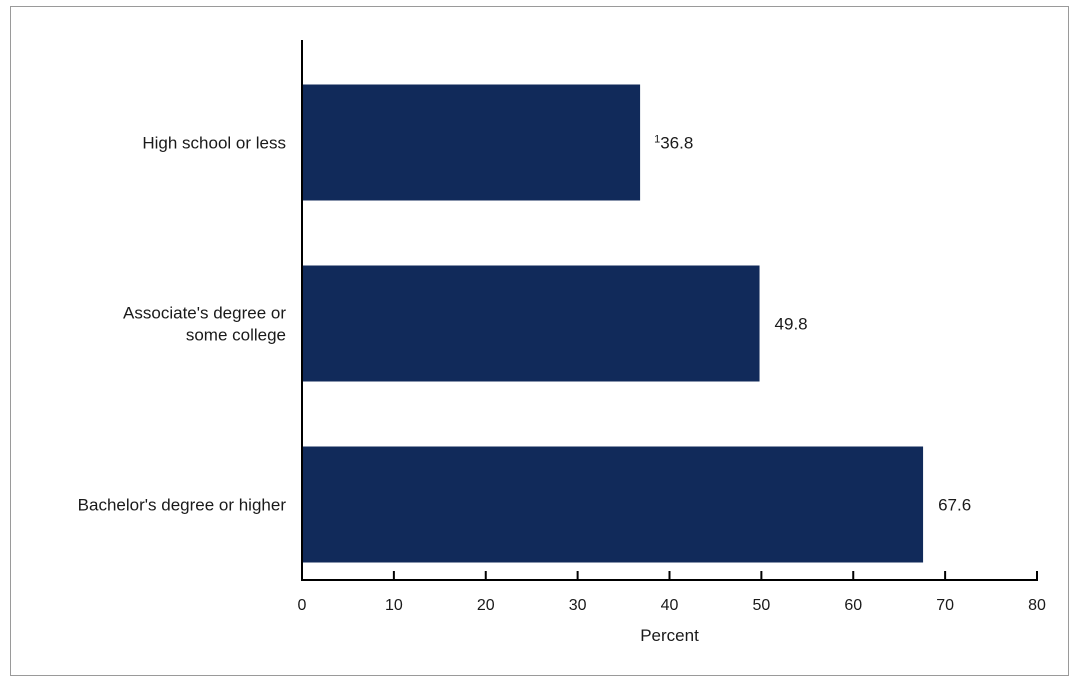 The image size is (1080, 676). Describe the element at coordinates (486, 605) in the screenshot. I see `x-tick-label-2: 20` at that location.